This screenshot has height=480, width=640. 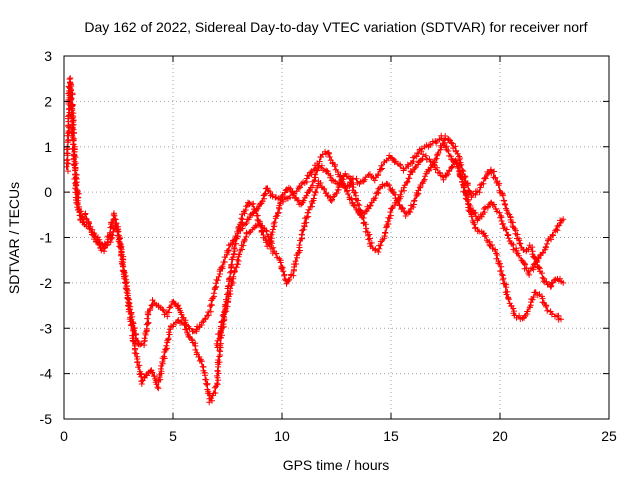 I want to click on x-tick-label: 10, so click(x=282, y=436).